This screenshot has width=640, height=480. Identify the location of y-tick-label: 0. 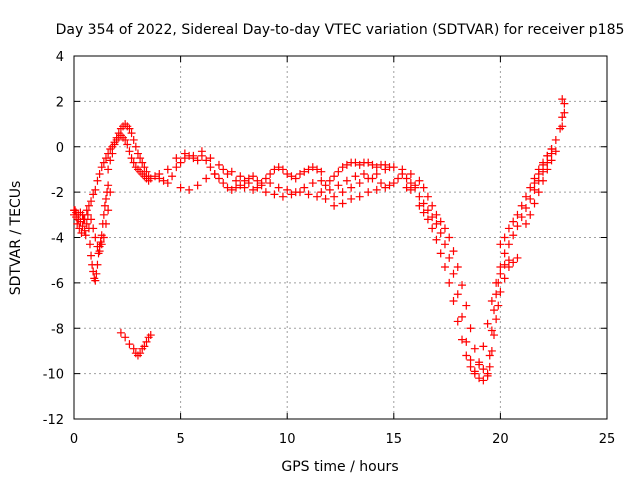
(60, 148).